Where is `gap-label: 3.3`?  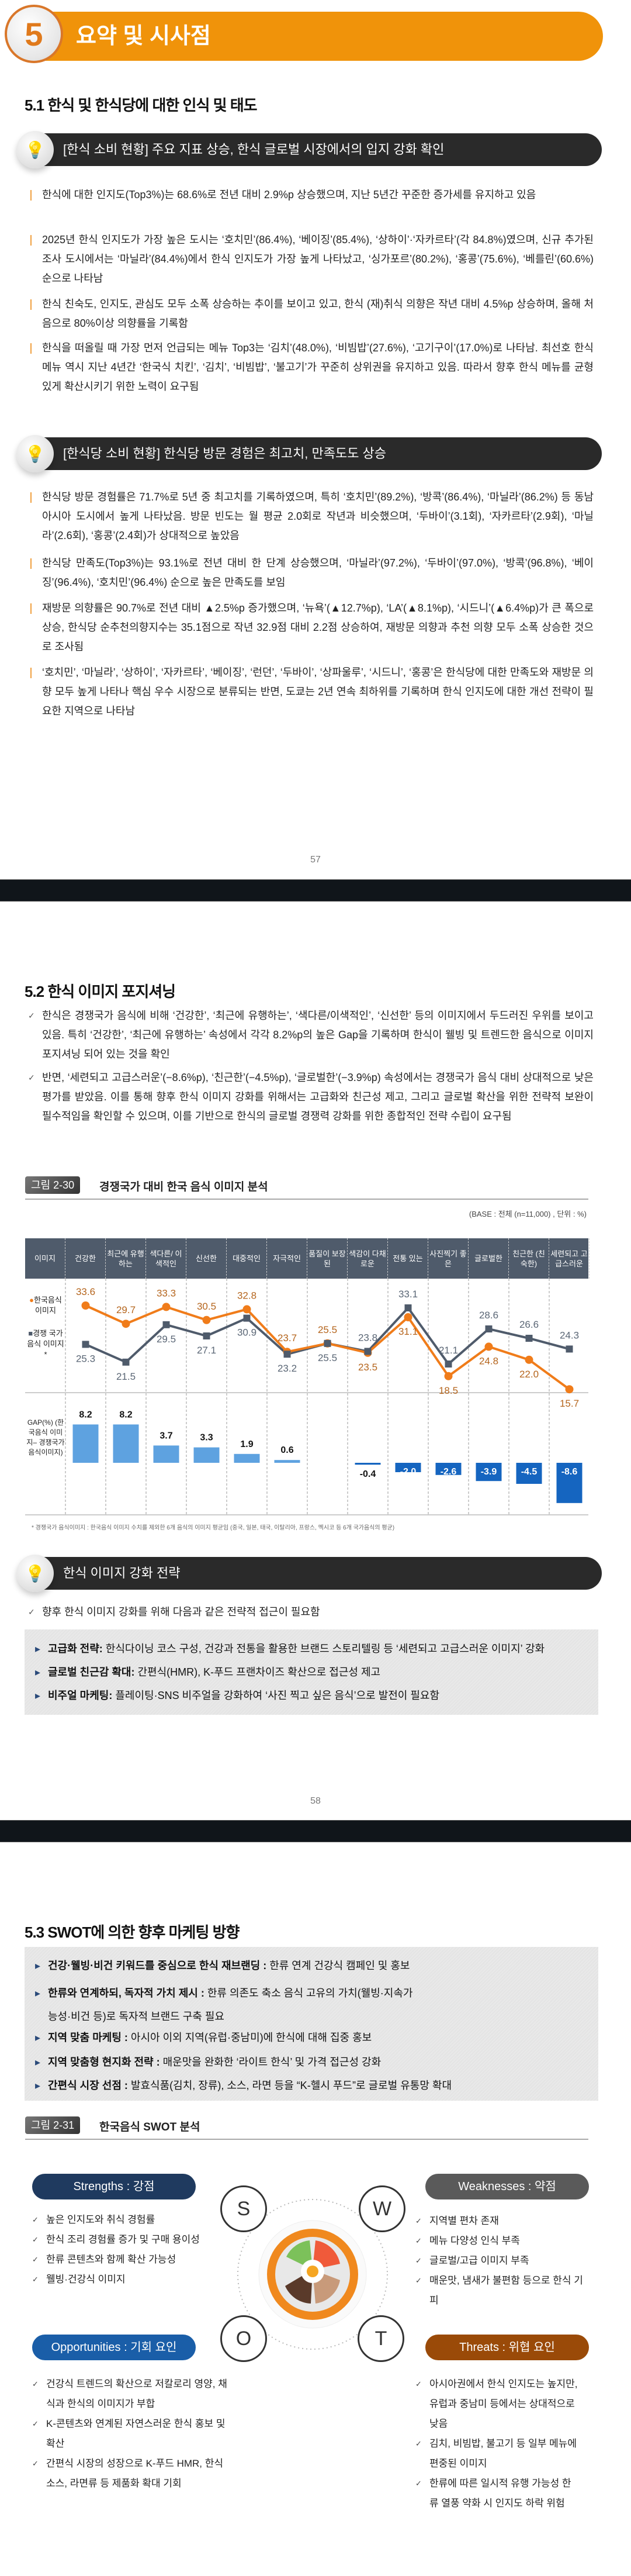 gap-label: 3.3 is located at coordinates (206, 1438).